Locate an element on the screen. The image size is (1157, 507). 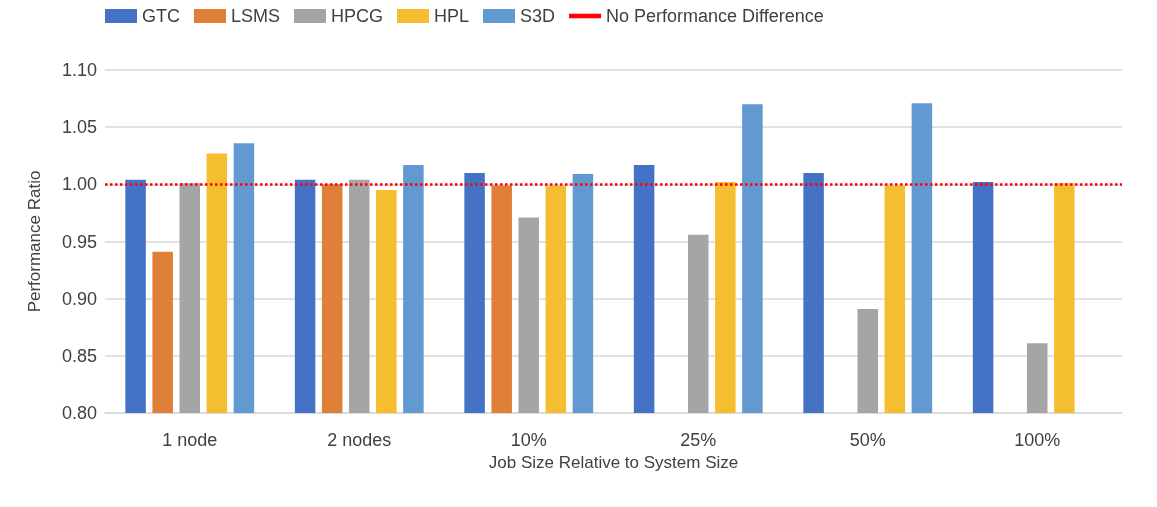
y-tick-label: 1.05 is located at coordinates (79, 127).